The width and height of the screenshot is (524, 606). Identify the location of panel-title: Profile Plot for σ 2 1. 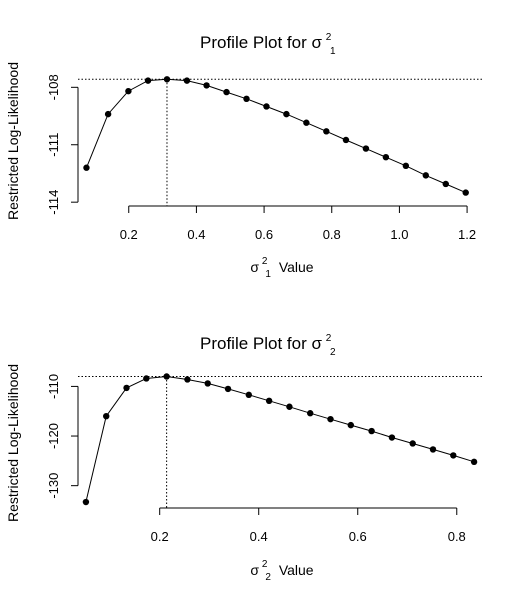
(268, 41).